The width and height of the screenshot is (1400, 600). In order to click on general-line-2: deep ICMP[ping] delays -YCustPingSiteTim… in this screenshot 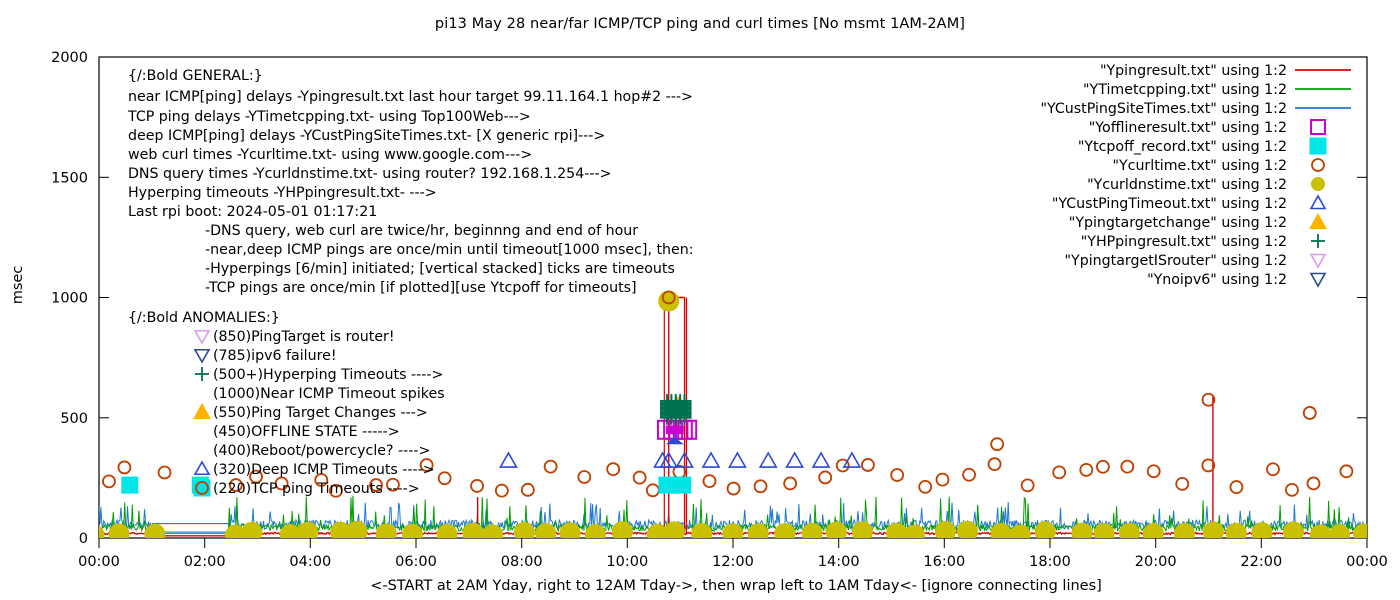, I will do `click(366, 136)`.